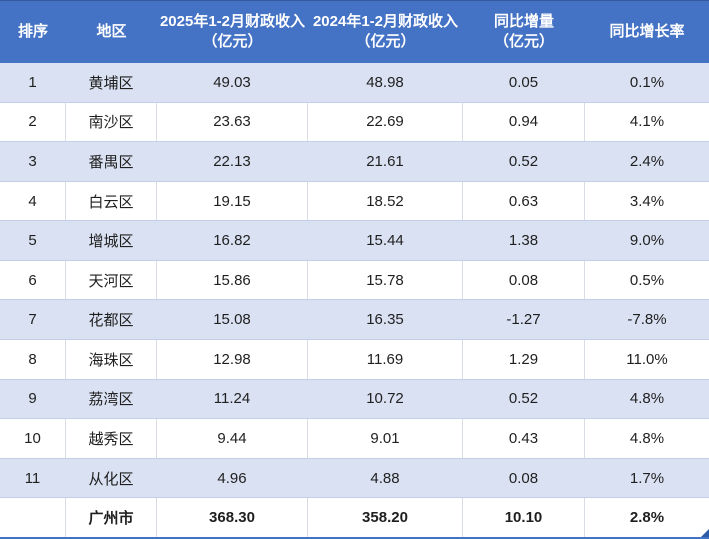 The width and height of the screenshot is (709, 539). I want to click on rank-cell: 3, so click(32, 161).